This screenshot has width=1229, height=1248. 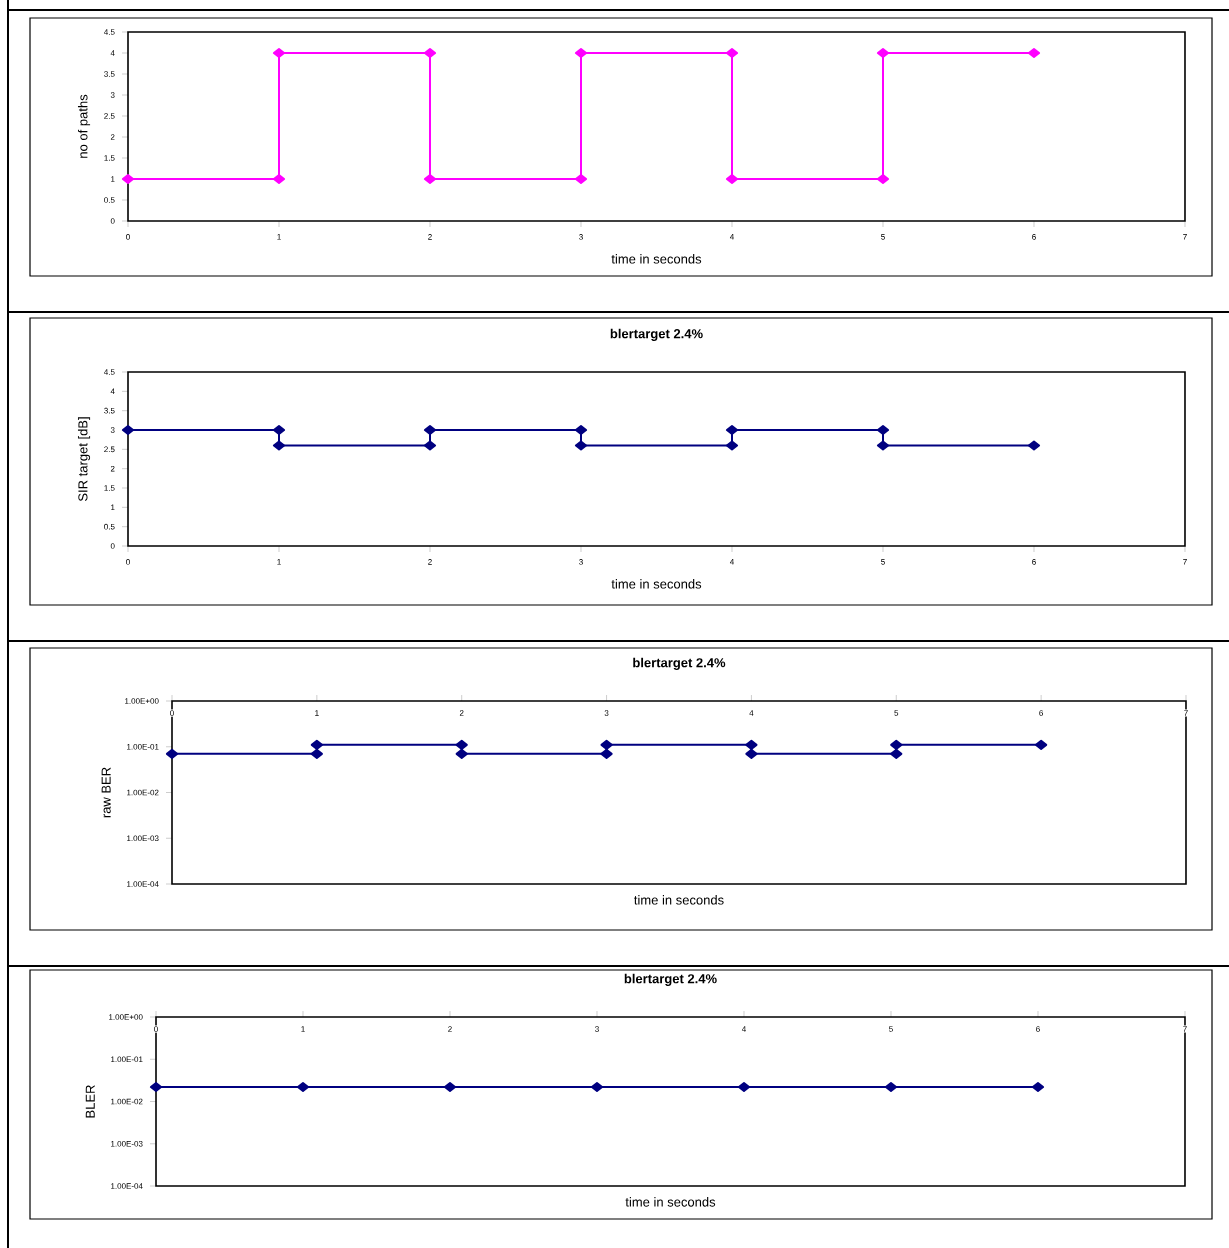 I want to click on x-tick-label: 0, so click(x=172, y=713).